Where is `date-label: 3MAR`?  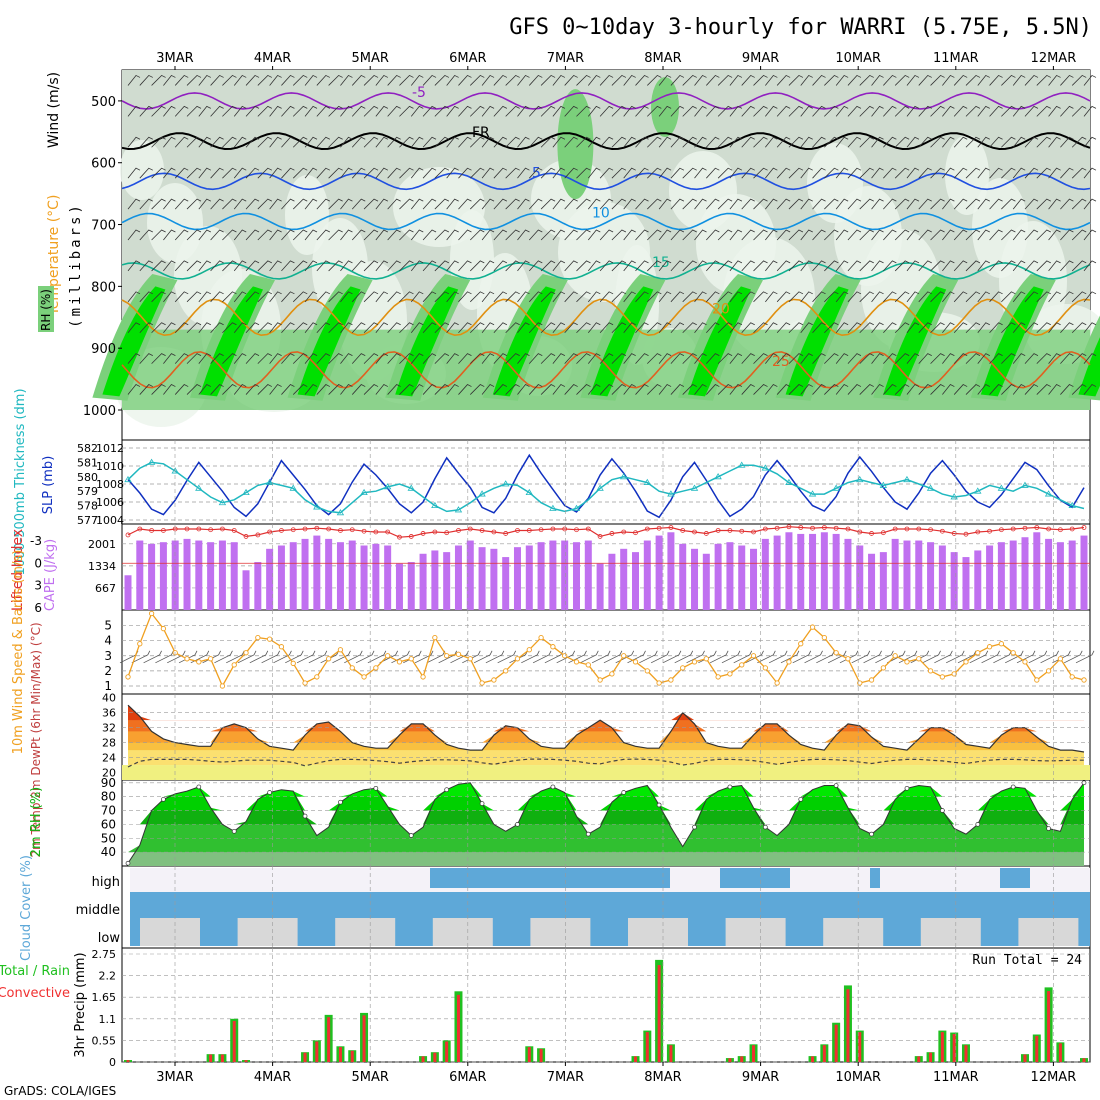 date-label: 3MAR is located at coordinates (174, 1077).